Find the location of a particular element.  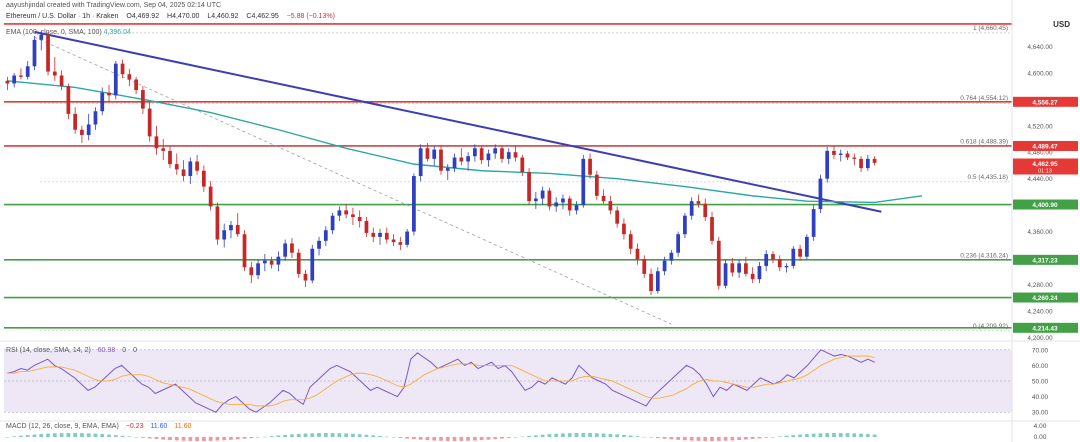

y-tick-label: 4,240.00 is located at coordinates (1040, 311).